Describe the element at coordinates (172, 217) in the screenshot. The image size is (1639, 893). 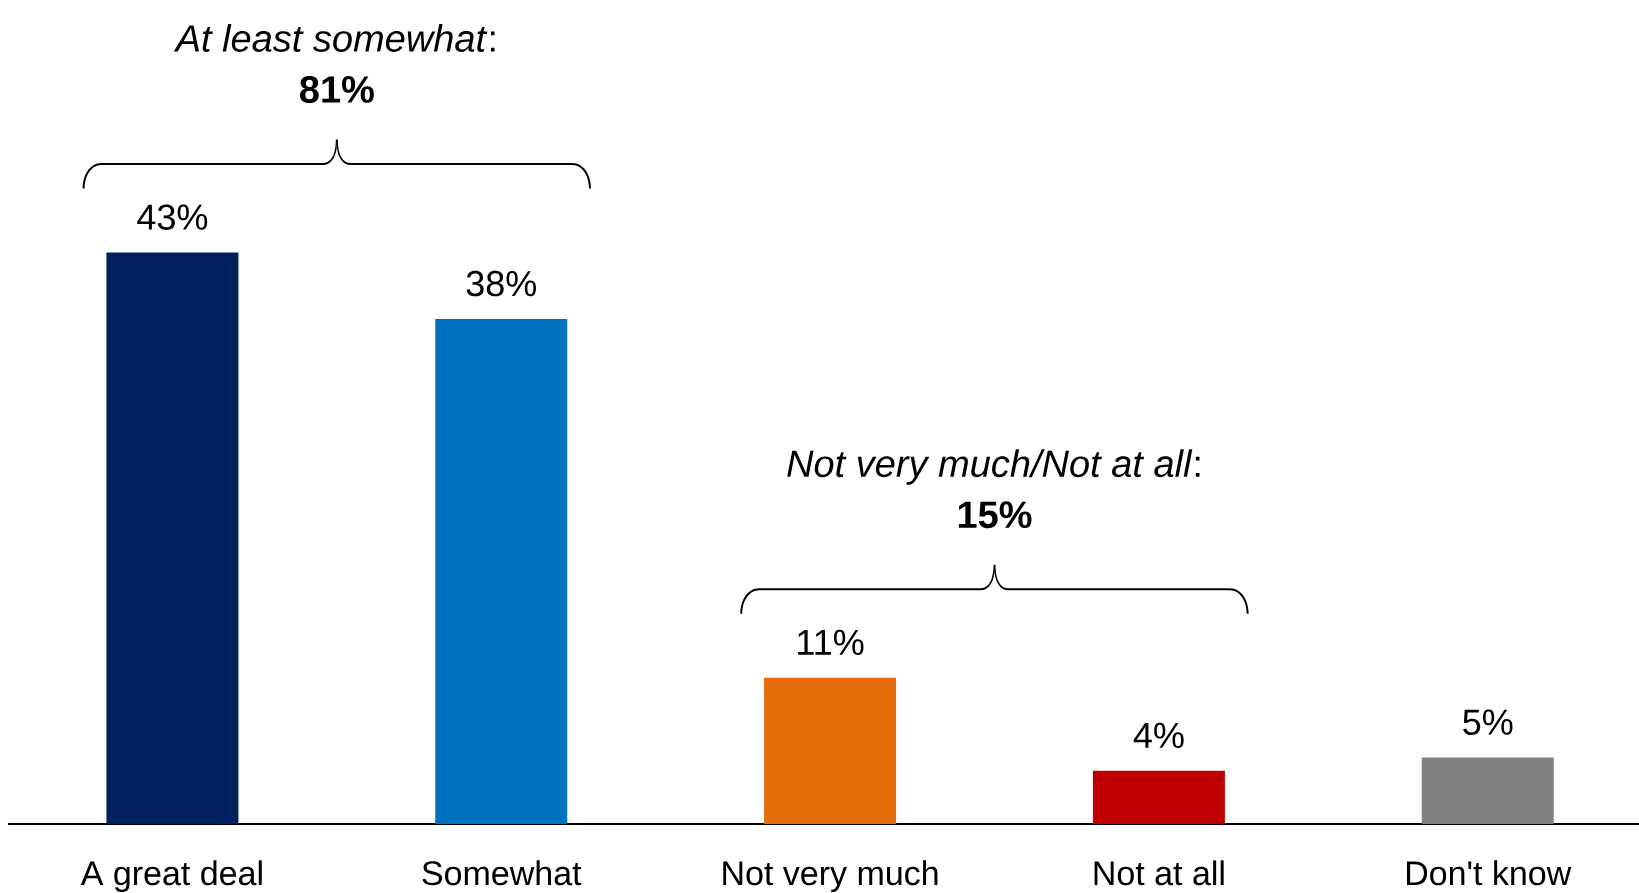
I see `data-label: 43%` at that location.